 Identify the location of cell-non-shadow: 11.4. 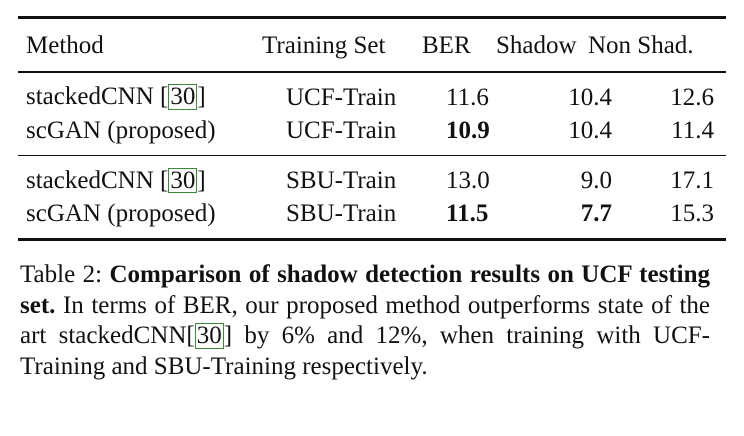
(692, 130).